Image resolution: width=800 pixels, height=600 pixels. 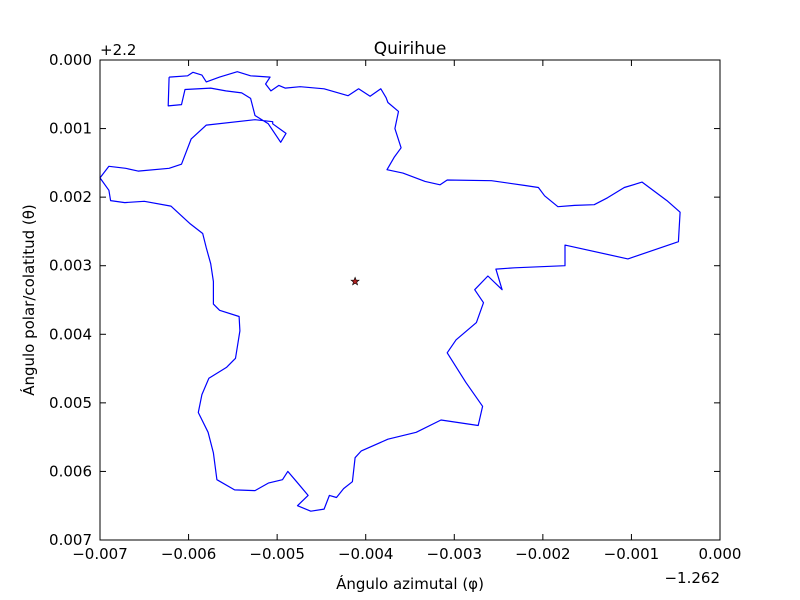 What do you see at coordinates (632, 554) in the screenshot?
I see `x-tick-label: −0.001` at bounding box center [632, 554].